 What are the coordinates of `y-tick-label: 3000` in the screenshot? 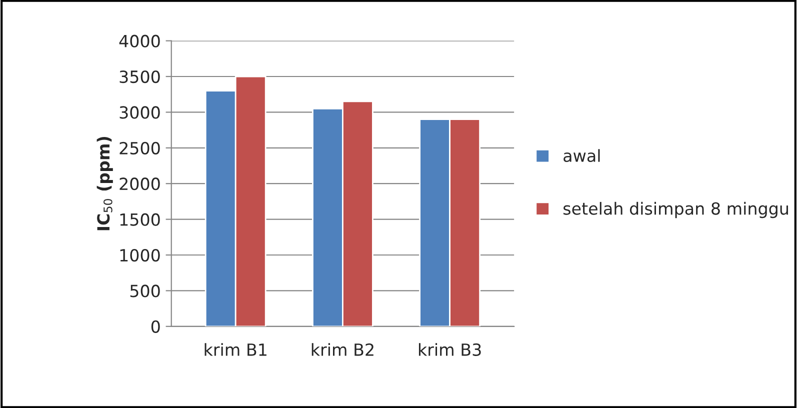 It's located at (140, 112).